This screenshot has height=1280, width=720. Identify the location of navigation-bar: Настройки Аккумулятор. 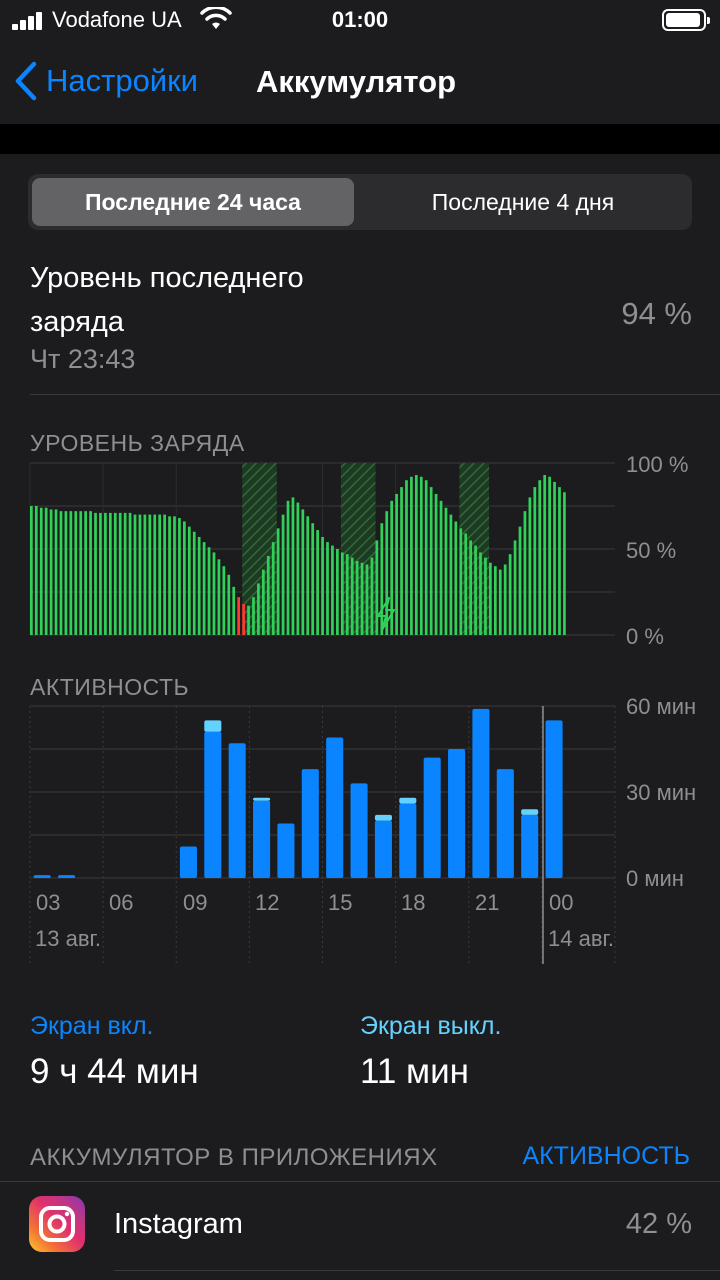
(360, 82).